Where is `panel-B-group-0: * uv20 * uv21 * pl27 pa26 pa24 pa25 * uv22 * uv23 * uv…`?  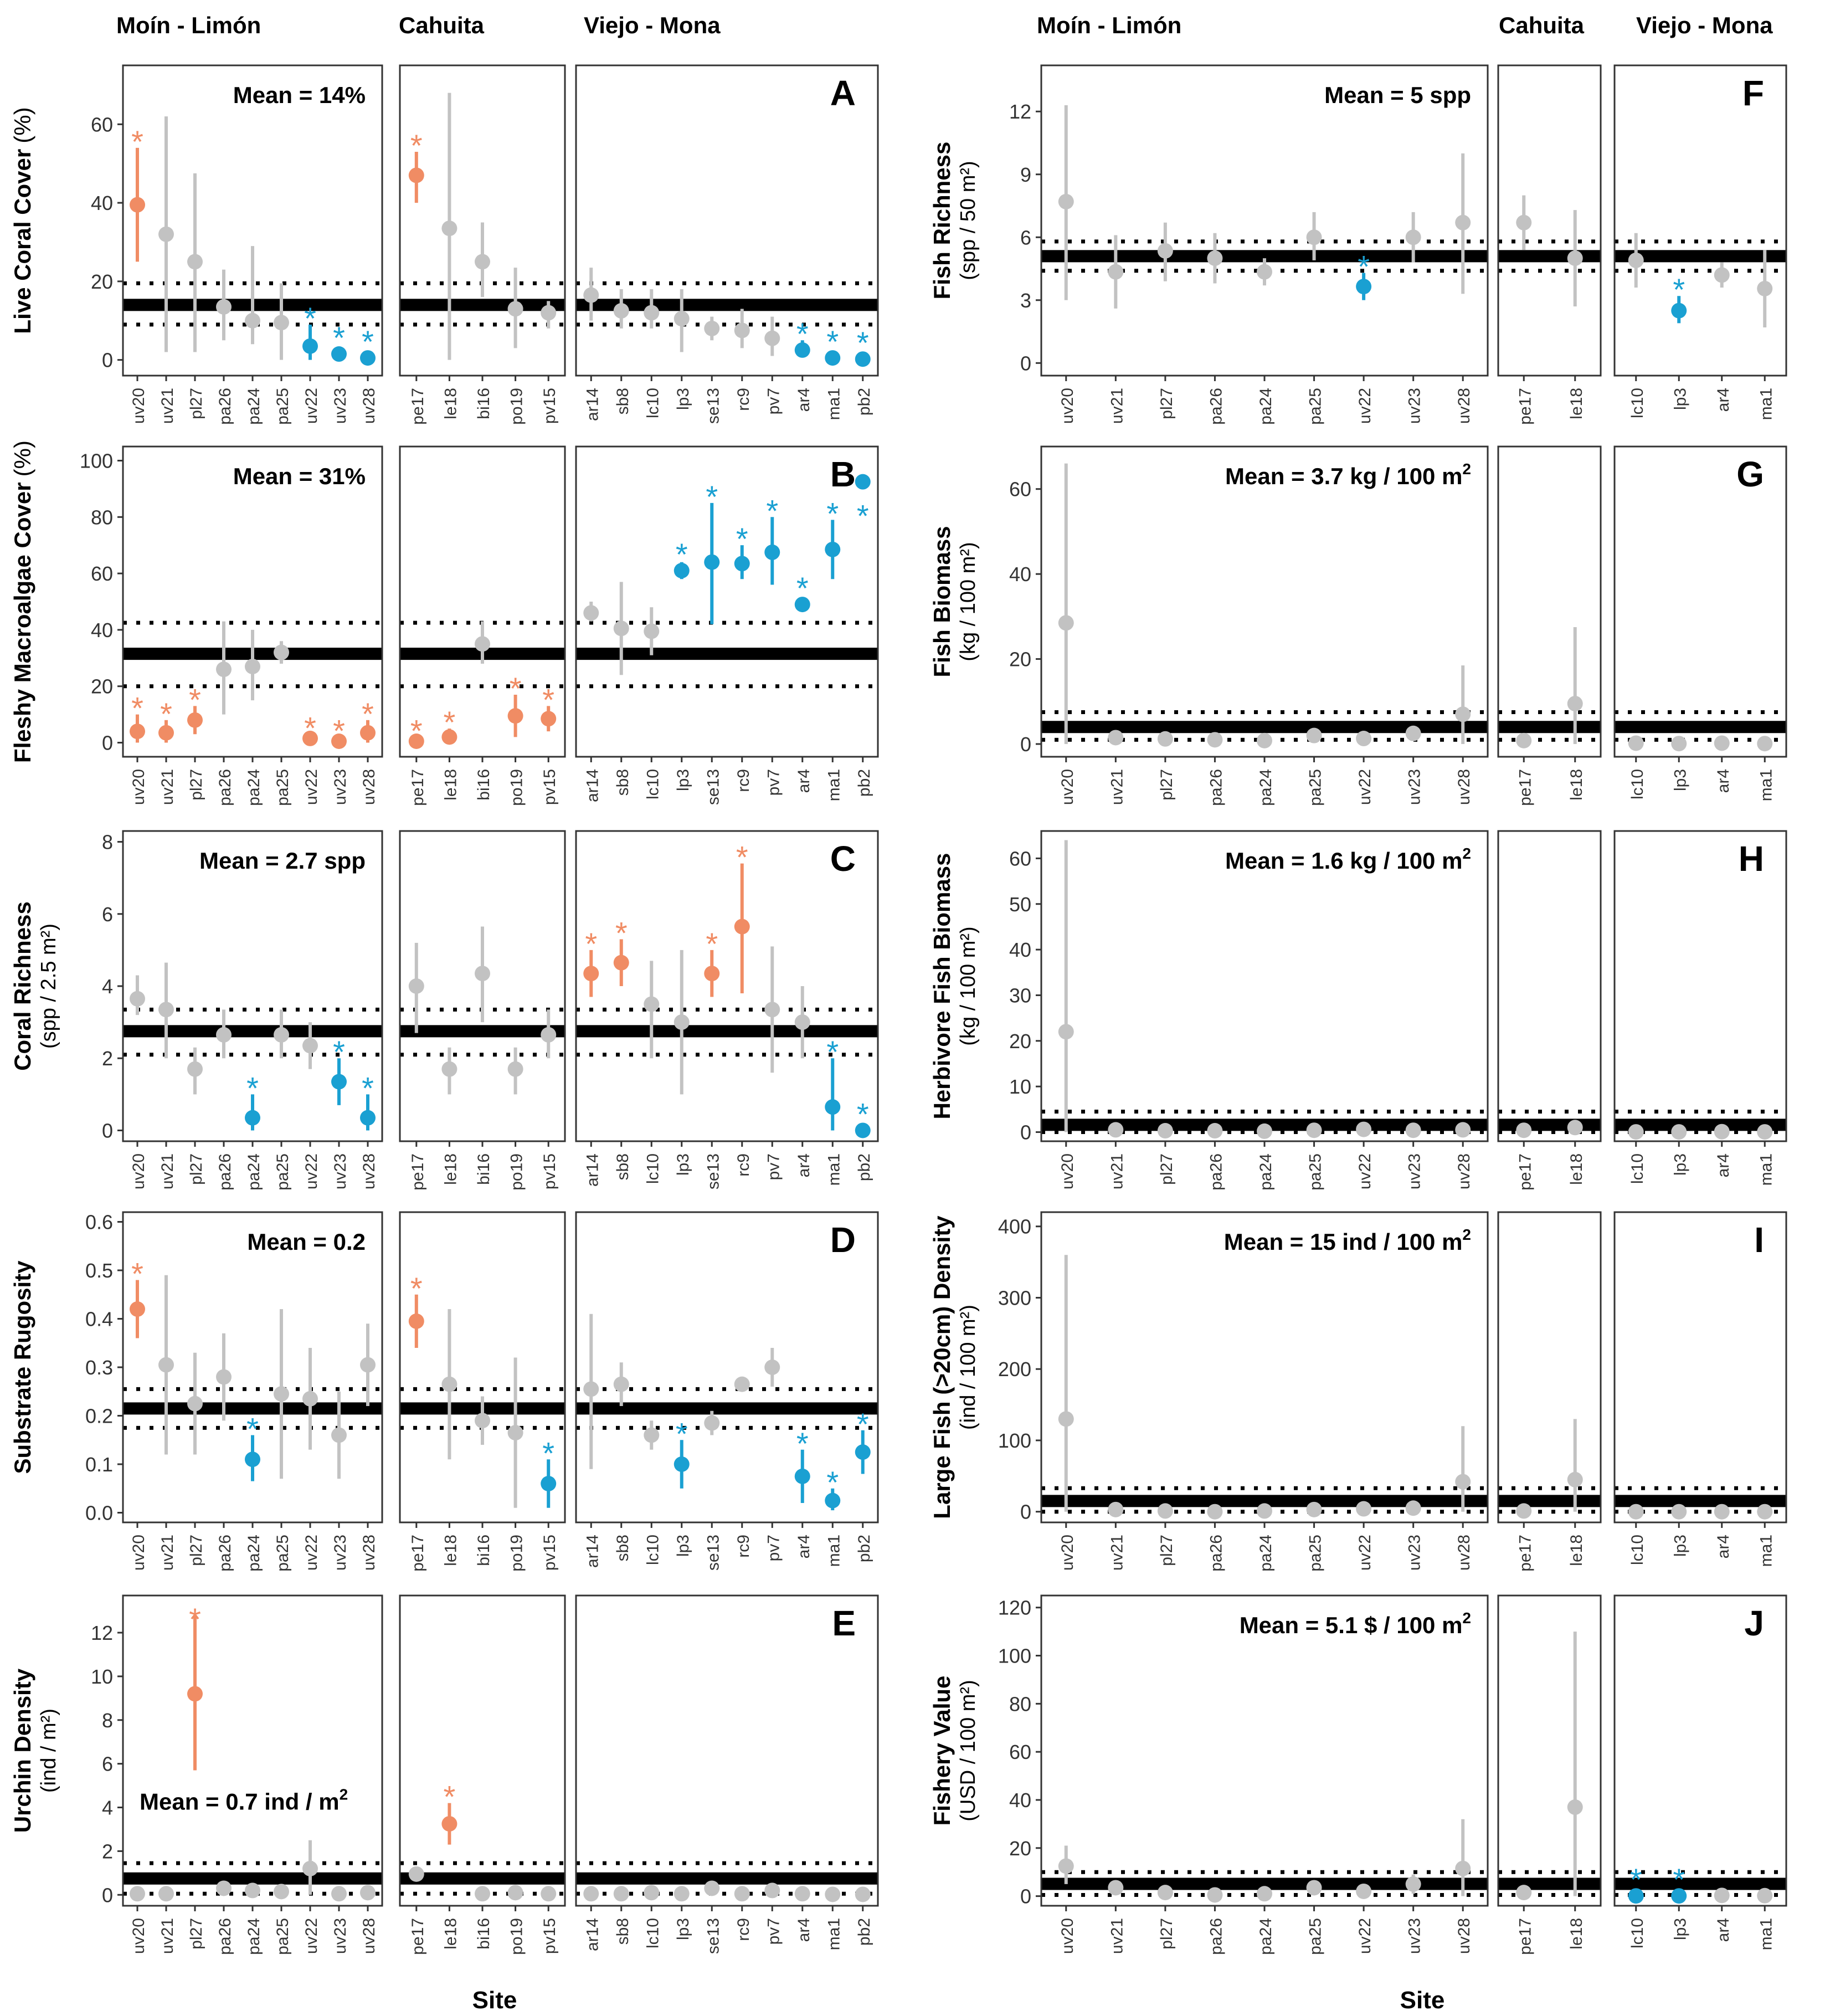
panel-B-group-0: * uv20 * uv21 * pl27 pa26 pa24 pa25 * uv22 * uv23 * uv… is located at coordinates (253, 625).